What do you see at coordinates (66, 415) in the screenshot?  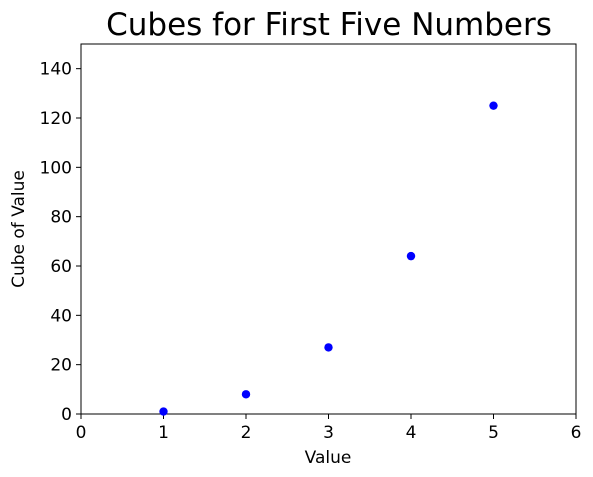 I see `y-tick-label: 0` at bounding box center [66, 415].